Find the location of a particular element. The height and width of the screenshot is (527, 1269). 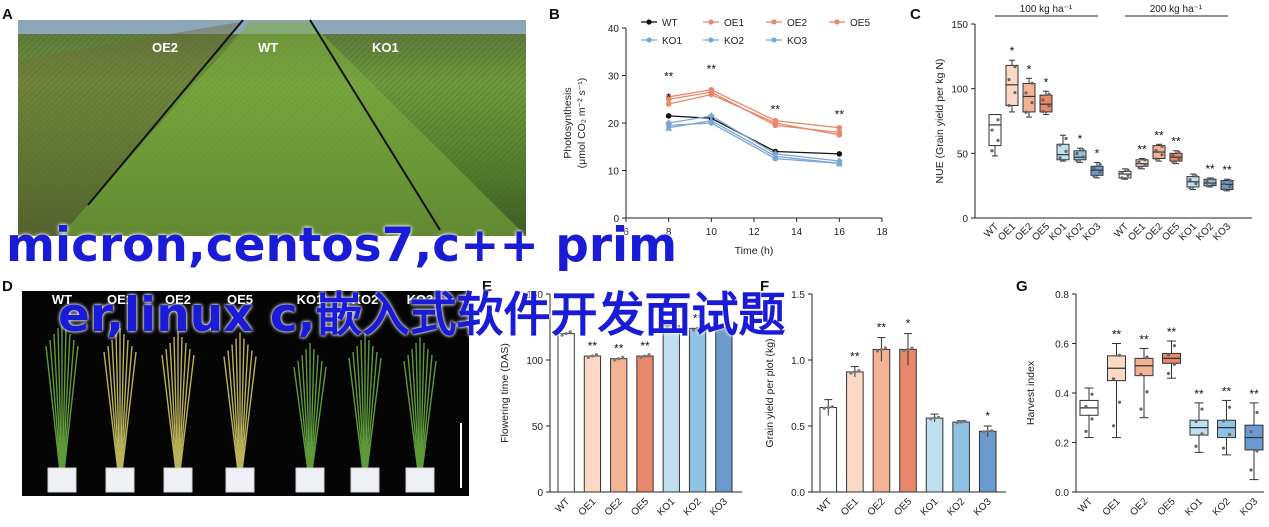

panel-g-box-oe5-point is located at coordinates (1174, 364).